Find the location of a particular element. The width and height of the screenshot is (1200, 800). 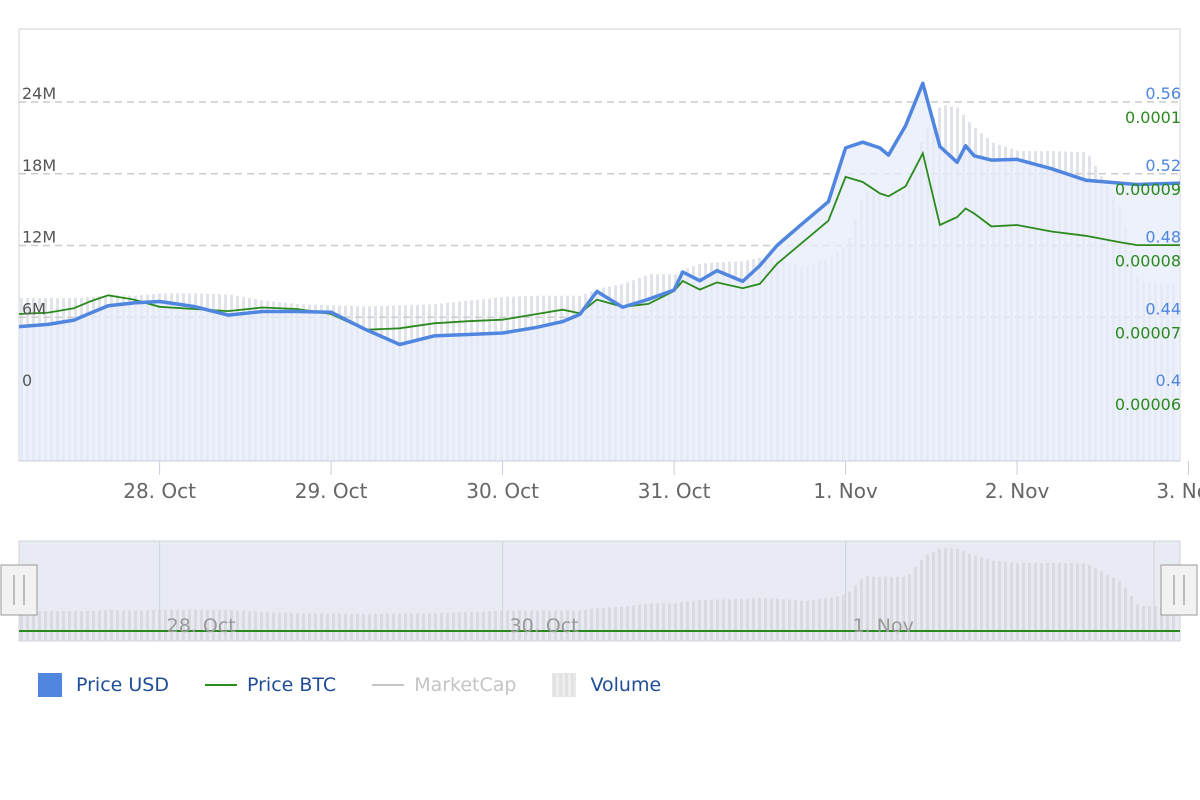

navigator: 28. Oct 30. Oct 1. Nov is located at coordinates (599, 591).